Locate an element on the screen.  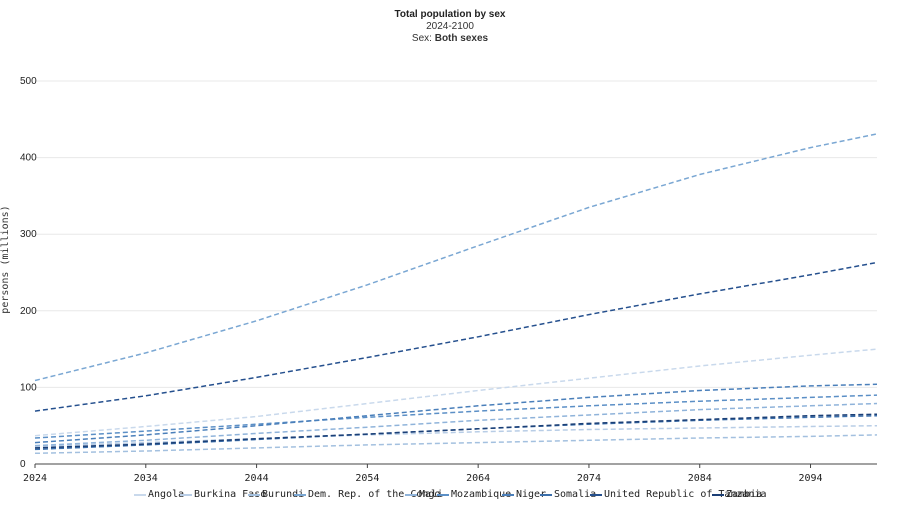
chart-subtitle: 2024-2100 is located at coordinates (450, 26).